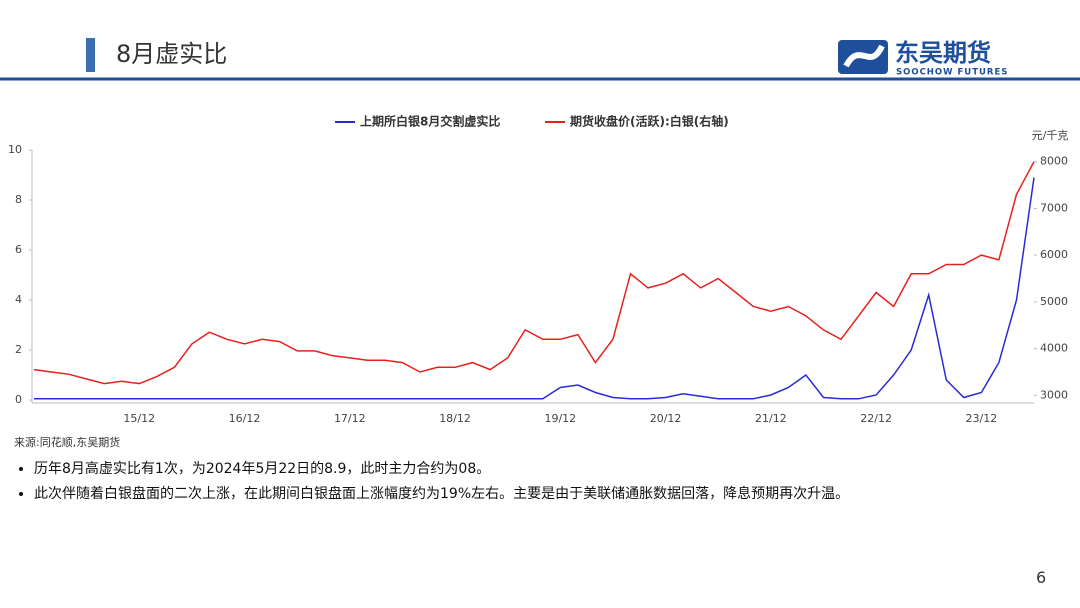 The image size is (1080, 608). What do you see at coordinates (1054, 301) in the screenshot?
I see `y2-tick-label: 5000` at bounding box center [1054, 301].